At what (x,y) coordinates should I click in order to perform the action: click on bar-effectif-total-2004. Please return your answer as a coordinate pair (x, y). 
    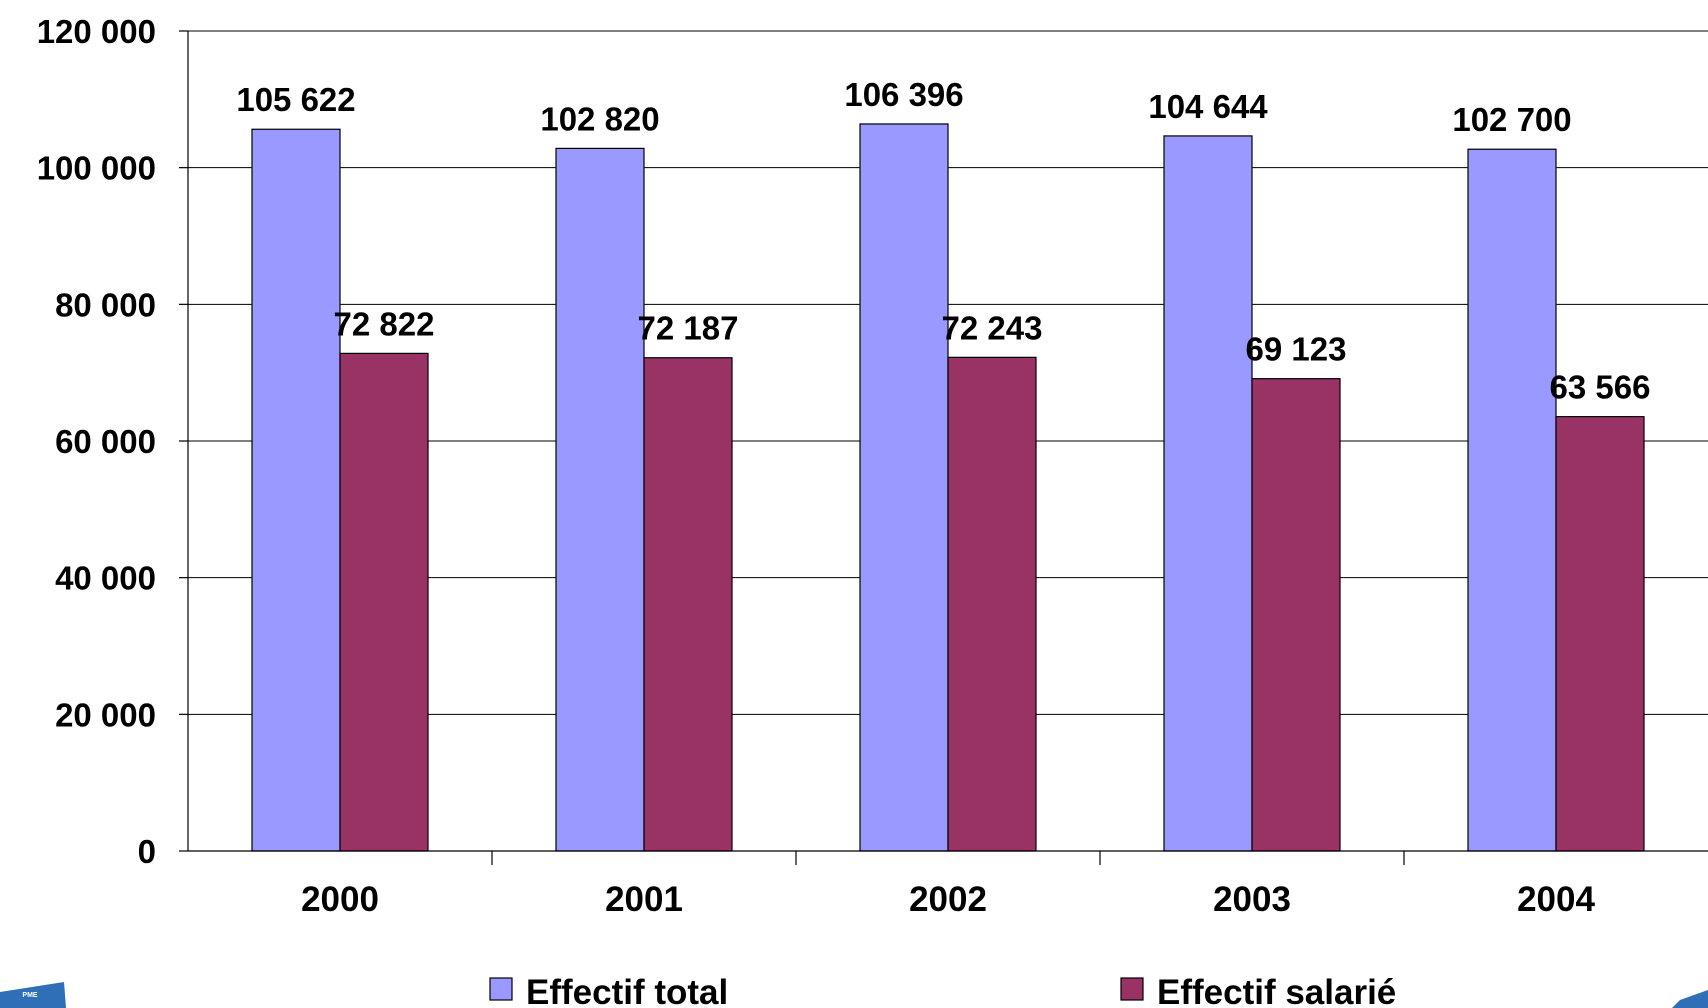
    Looking at the image, I should click on (1512, 500).